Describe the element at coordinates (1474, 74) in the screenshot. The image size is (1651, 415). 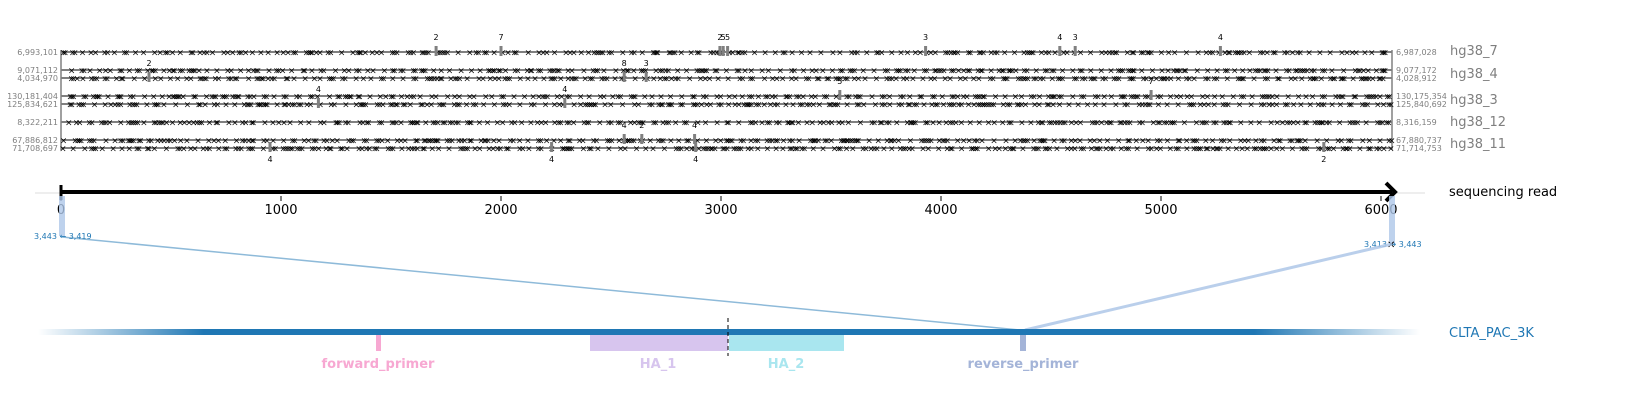
I see `chrom-label-hg38_4: hg38_4` at that location.